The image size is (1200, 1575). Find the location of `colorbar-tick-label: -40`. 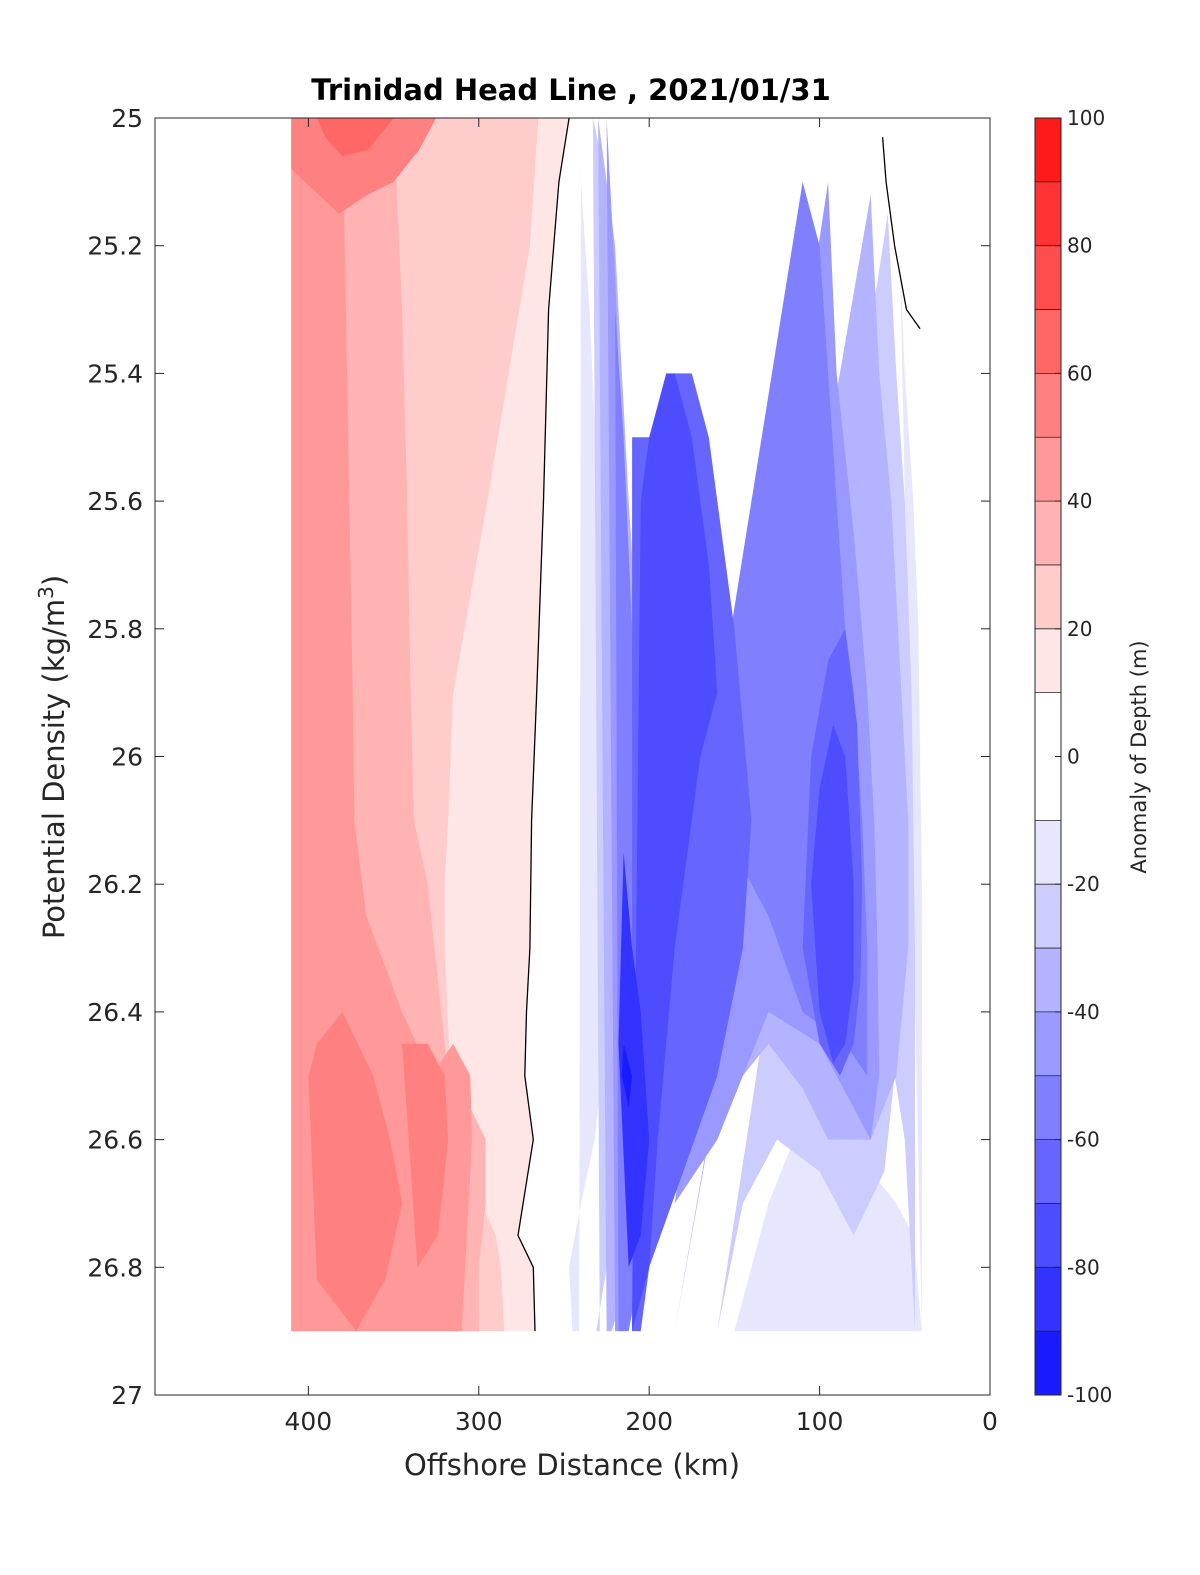

colorbar-tick-label: -40 is located at coordinates (1083, 1012).